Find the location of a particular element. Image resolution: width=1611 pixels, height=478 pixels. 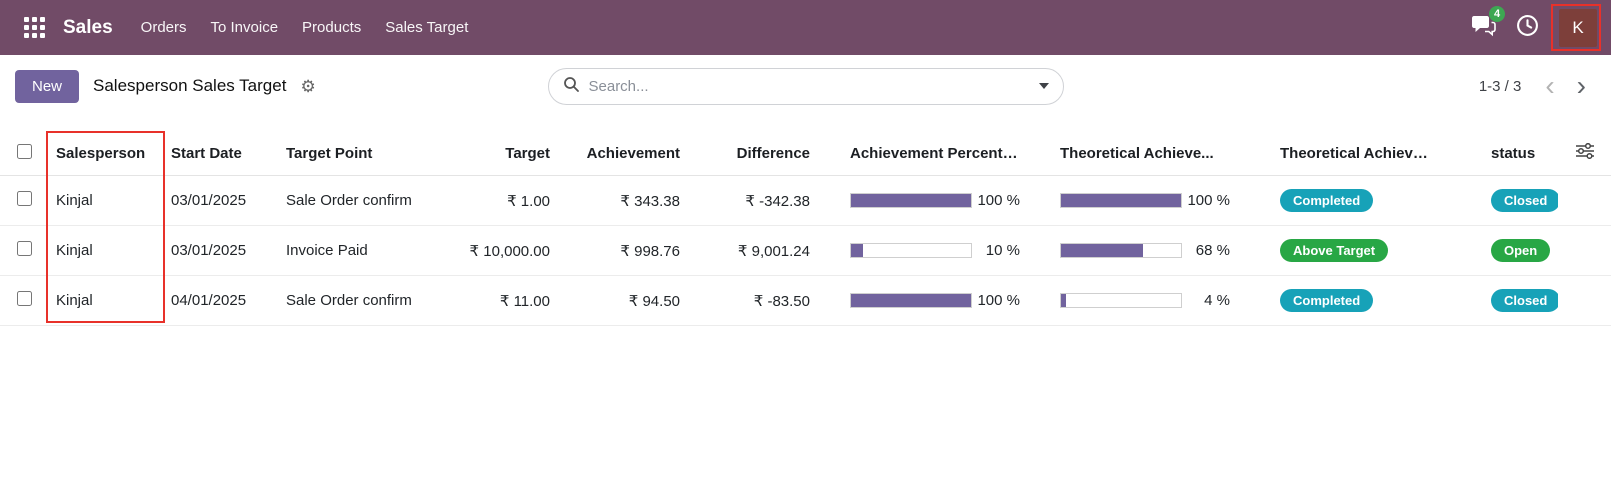

adjust-columns-icon is located at coordinates (1584, 152).